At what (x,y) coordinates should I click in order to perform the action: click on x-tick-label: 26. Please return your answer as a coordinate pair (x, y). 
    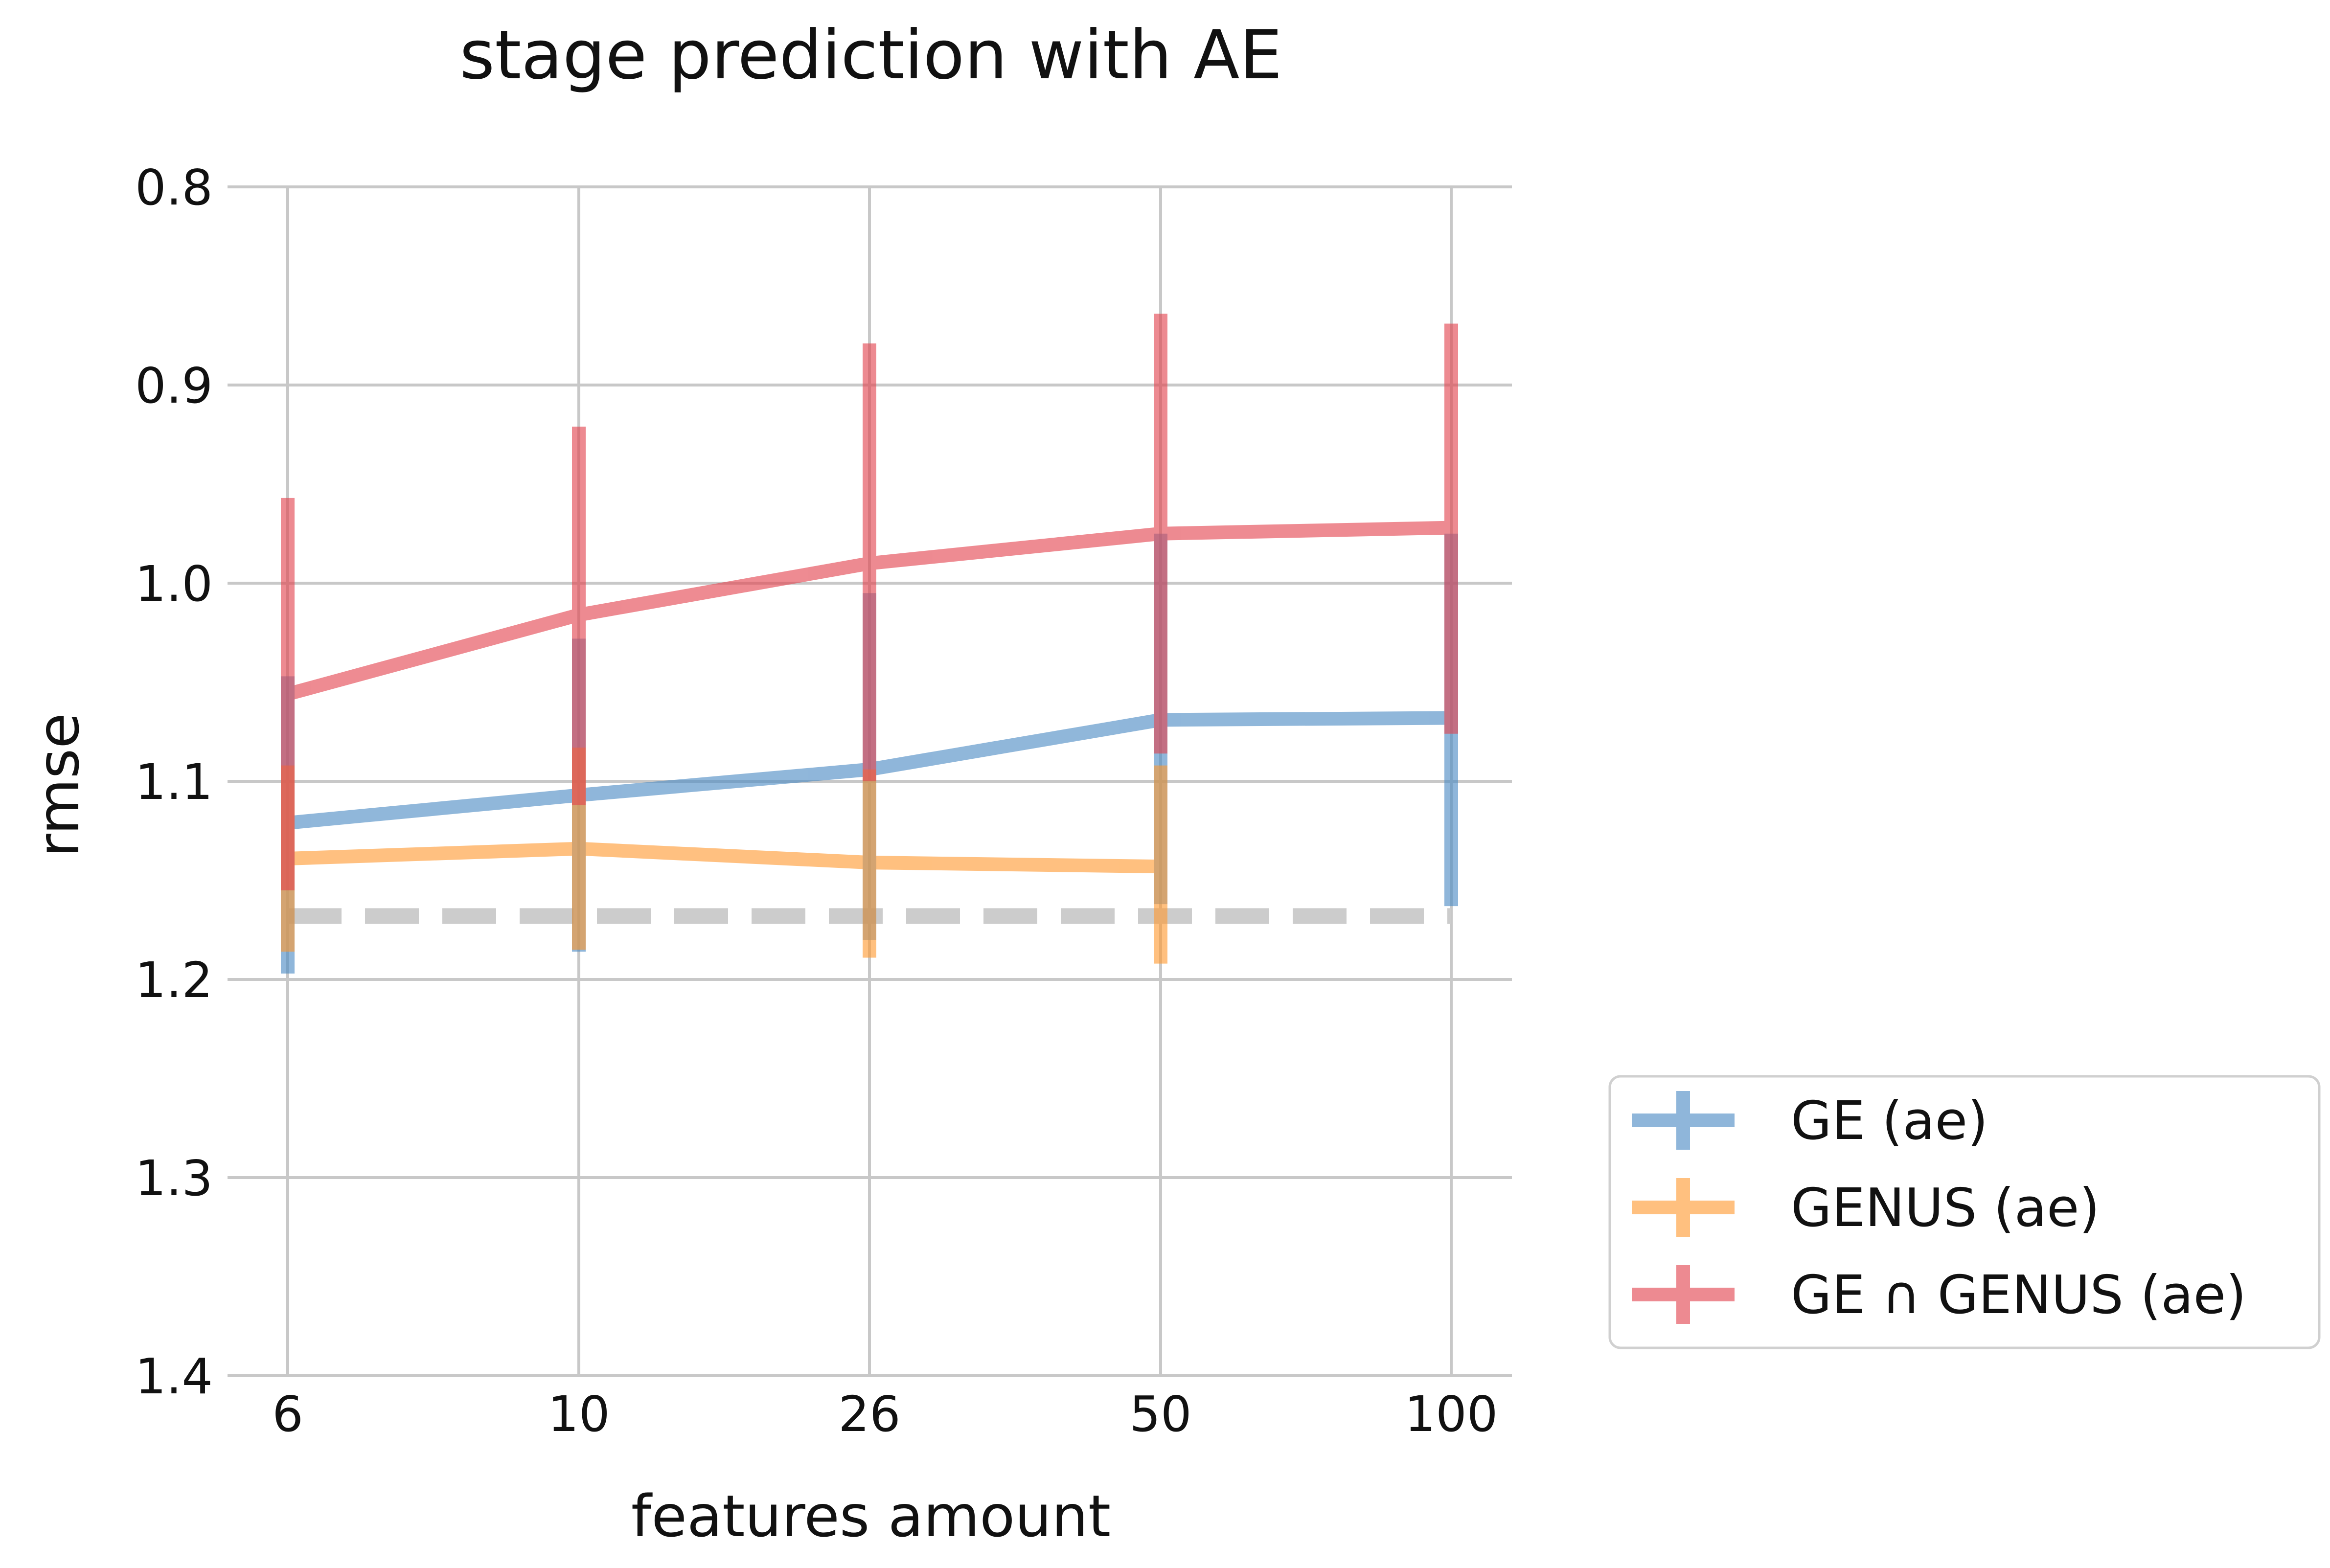
    Looking at the image, I should click on (869, 1414).